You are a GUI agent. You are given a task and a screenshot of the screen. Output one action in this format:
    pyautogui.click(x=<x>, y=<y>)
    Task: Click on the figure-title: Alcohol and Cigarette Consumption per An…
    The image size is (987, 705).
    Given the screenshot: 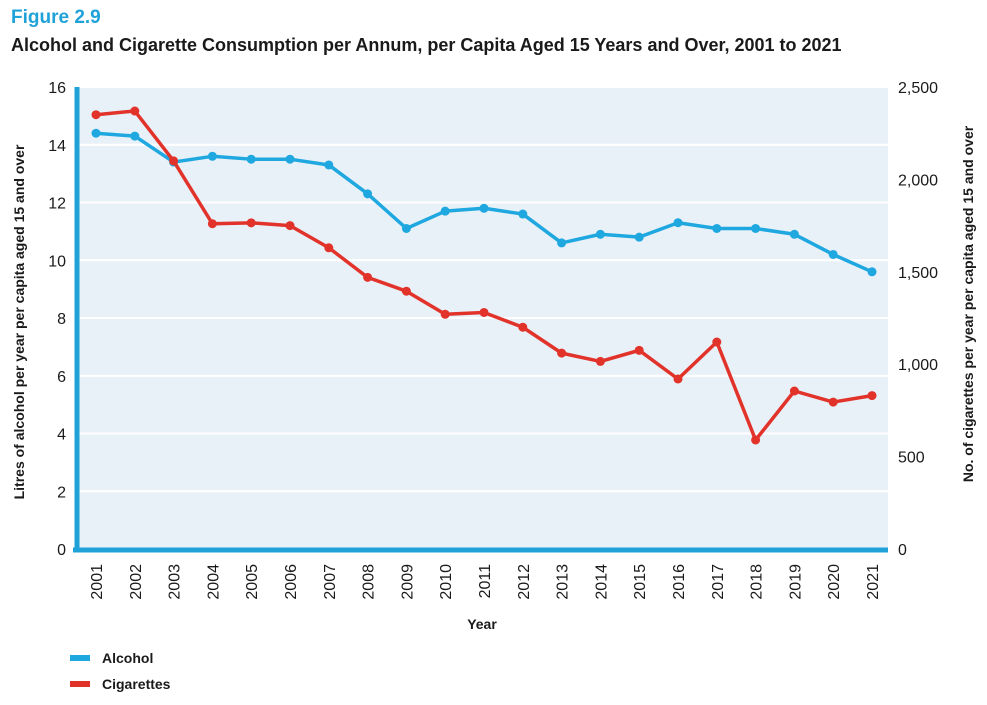 What is the action you would take?
    pyautogui.click(x=426, y=45)
    